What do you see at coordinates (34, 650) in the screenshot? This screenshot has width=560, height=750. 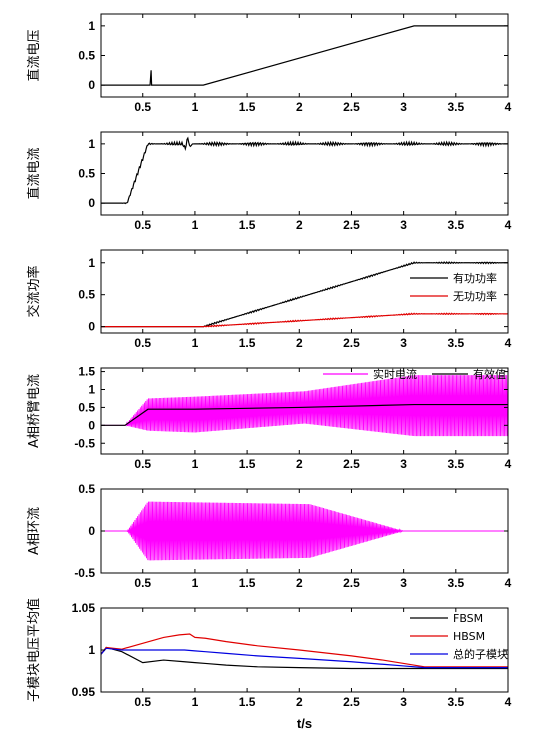 I see `y-axis-label: 子模块电压平均值` at bounding box center [34, 650].